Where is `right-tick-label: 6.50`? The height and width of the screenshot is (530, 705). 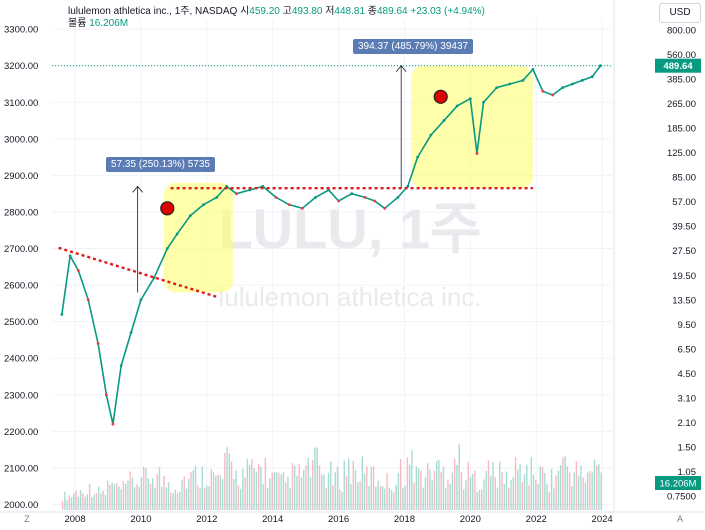
right-tick-label: 6.50 is located at coordinates (687, 349).